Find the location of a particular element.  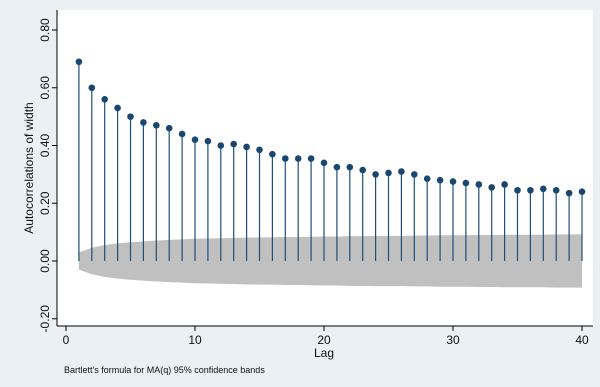

y-tick-label: 0.60 is located at coordinates (45, 88).